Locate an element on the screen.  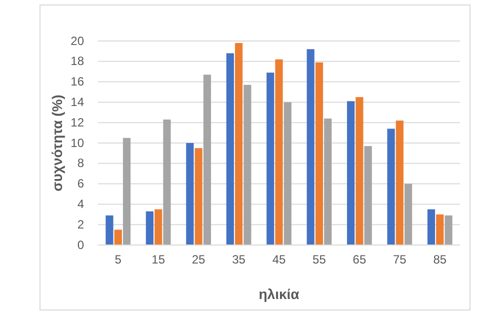
y-tick-label: 6 is located at coordinates (80, 183).